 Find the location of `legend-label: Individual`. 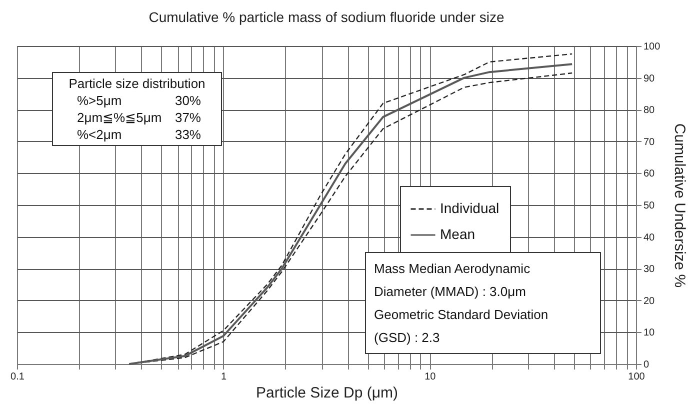

legend-label: Individual is located at coordinates (470, 208).